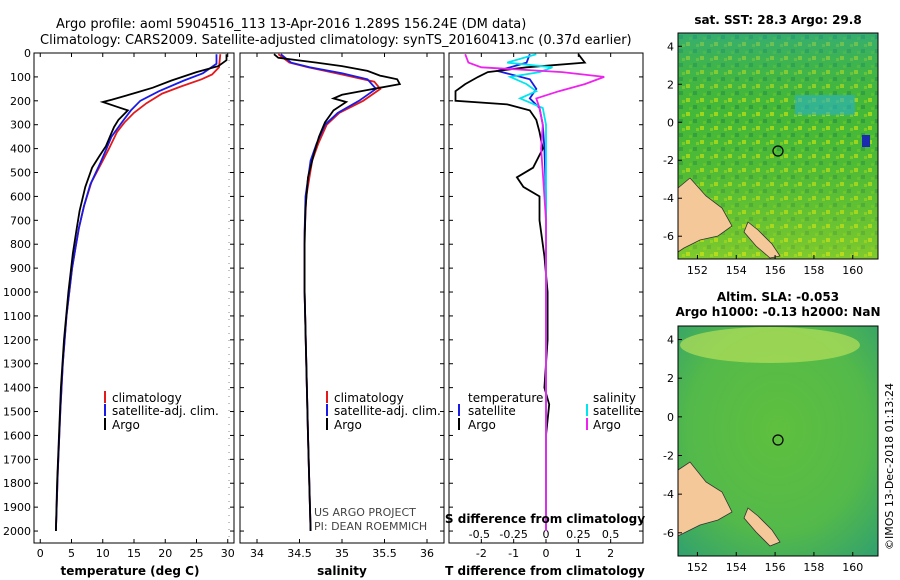  I want to click on legend-label-sal-satellite: satellite, so click(617, 411).